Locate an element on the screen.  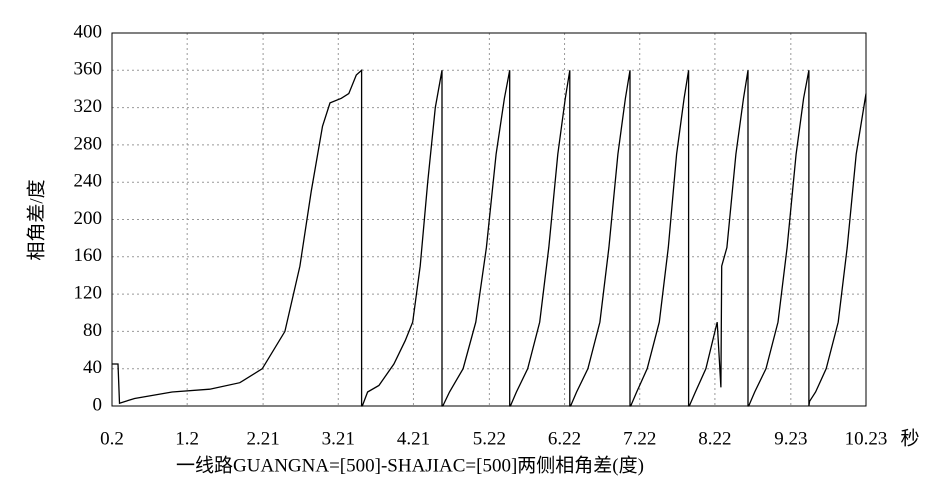
x-tick-label: 0.2 is located at coordinates (112, 438).